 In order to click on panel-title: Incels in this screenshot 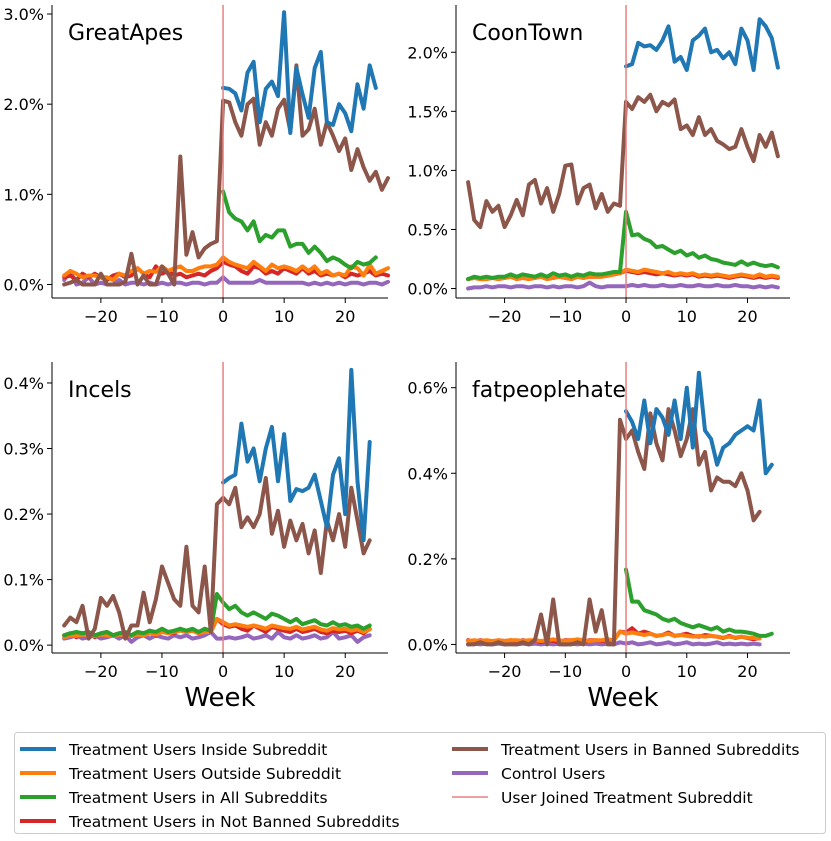, I will do `click(100, 390)`.